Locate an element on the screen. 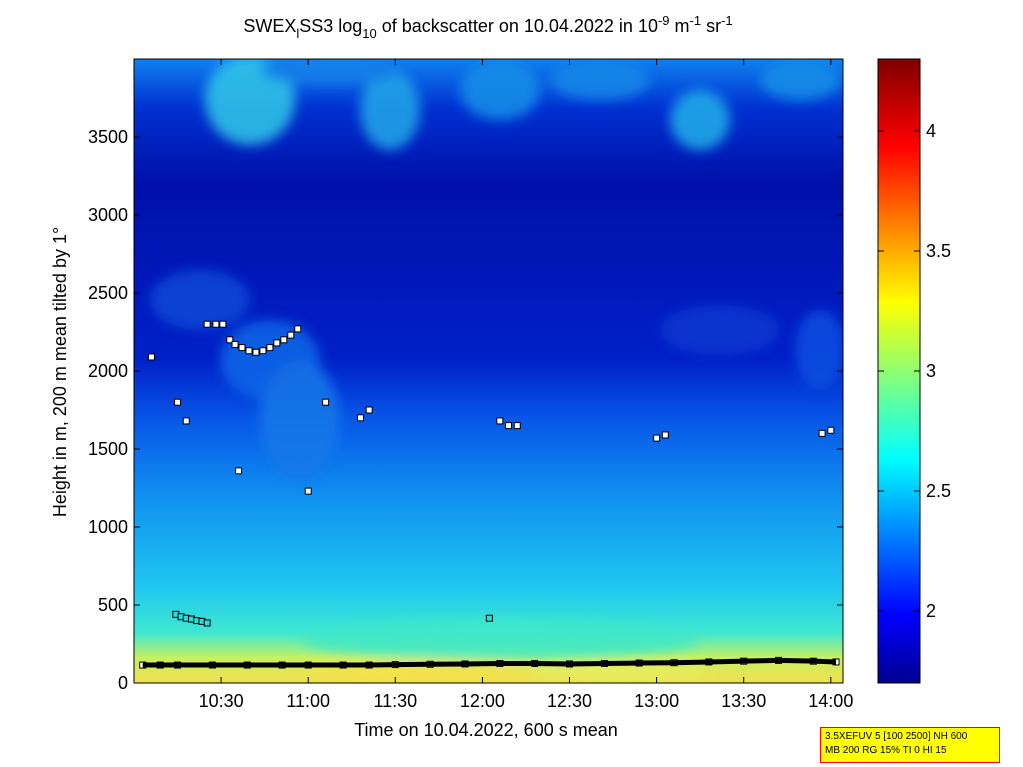 The height and width of the screenshot is (767, 1023). x-tick-label: 11:00 is located at coordinates (308, 701).